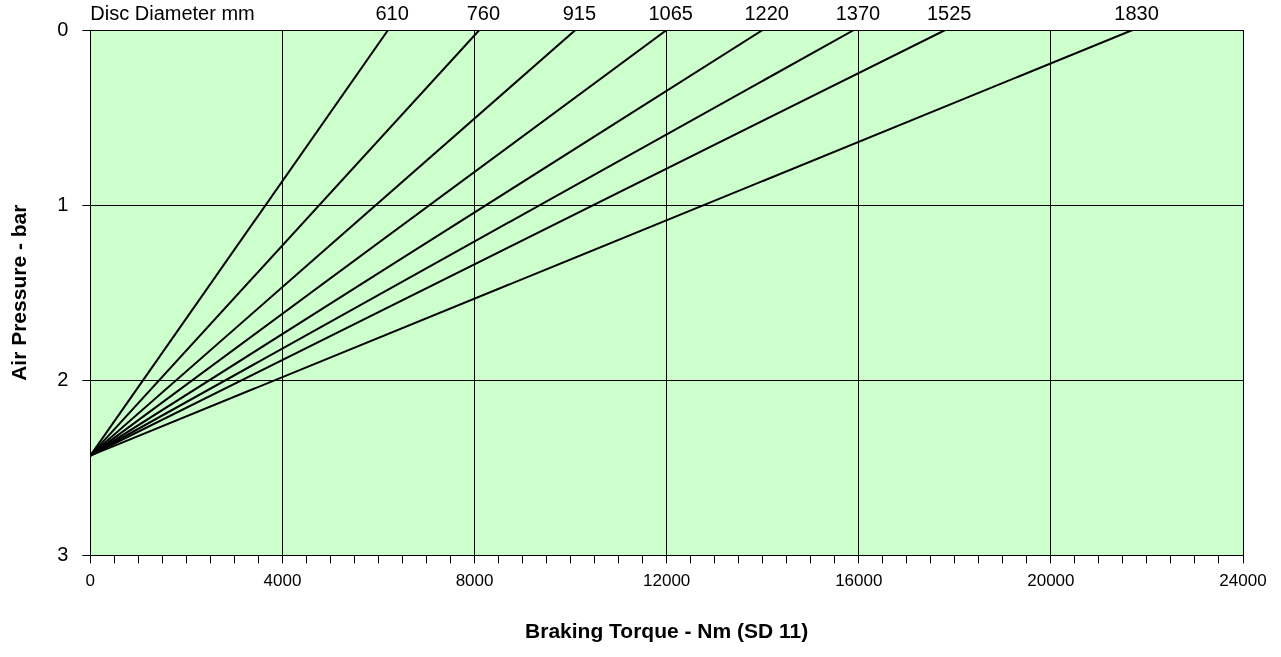  Describe the element at coordinates (19, 292) in the screenshot. I see `y-axis-title: Air Pressure - bar` at that location.